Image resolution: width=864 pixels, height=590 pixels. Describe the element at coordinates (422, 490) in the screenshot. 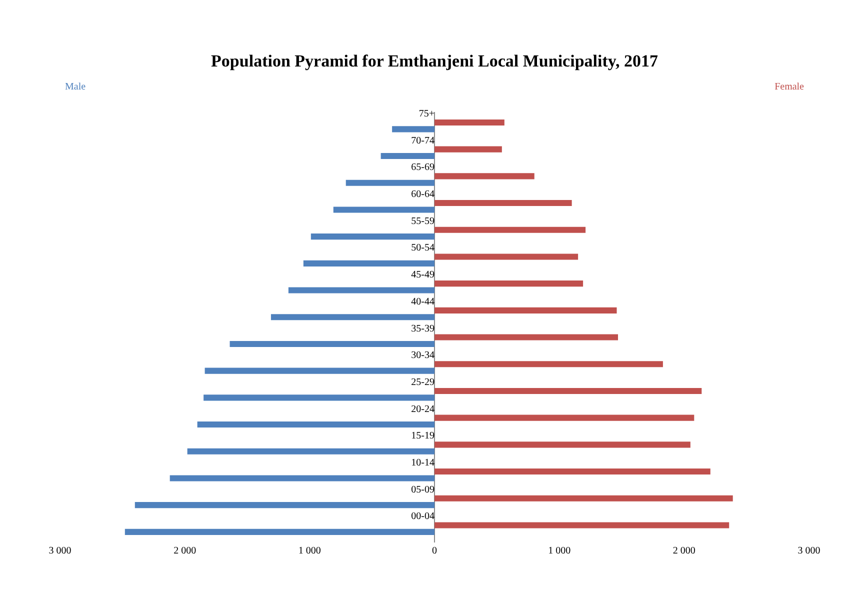

I see `y-tick-label: 05-09` at that location.